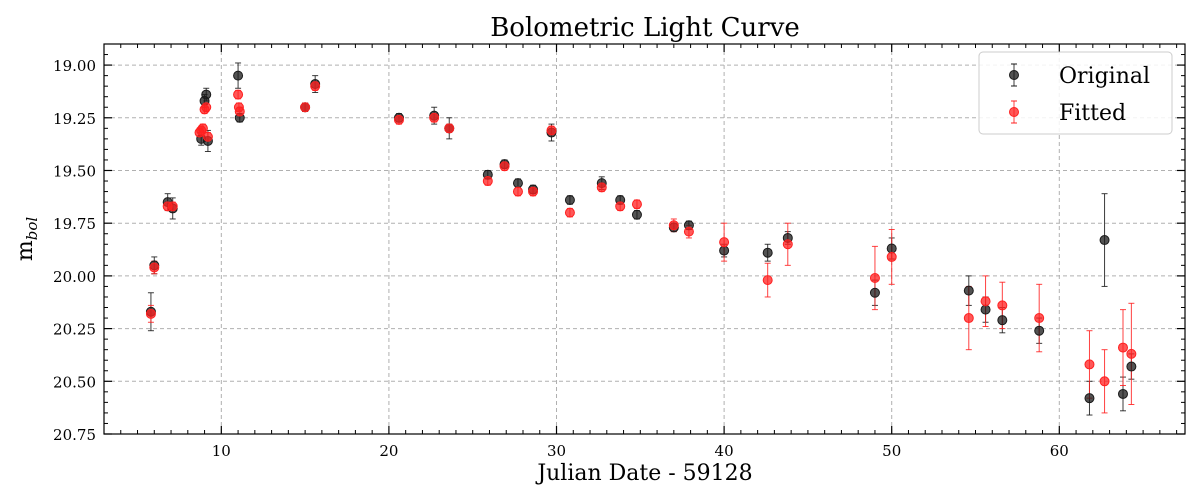 This screenshot has height=500, width=1200. What do you see at coordinates (1104, 76) in the screenshot?
I see `legend-original-label: Original` at bounding box center [1104, 76].